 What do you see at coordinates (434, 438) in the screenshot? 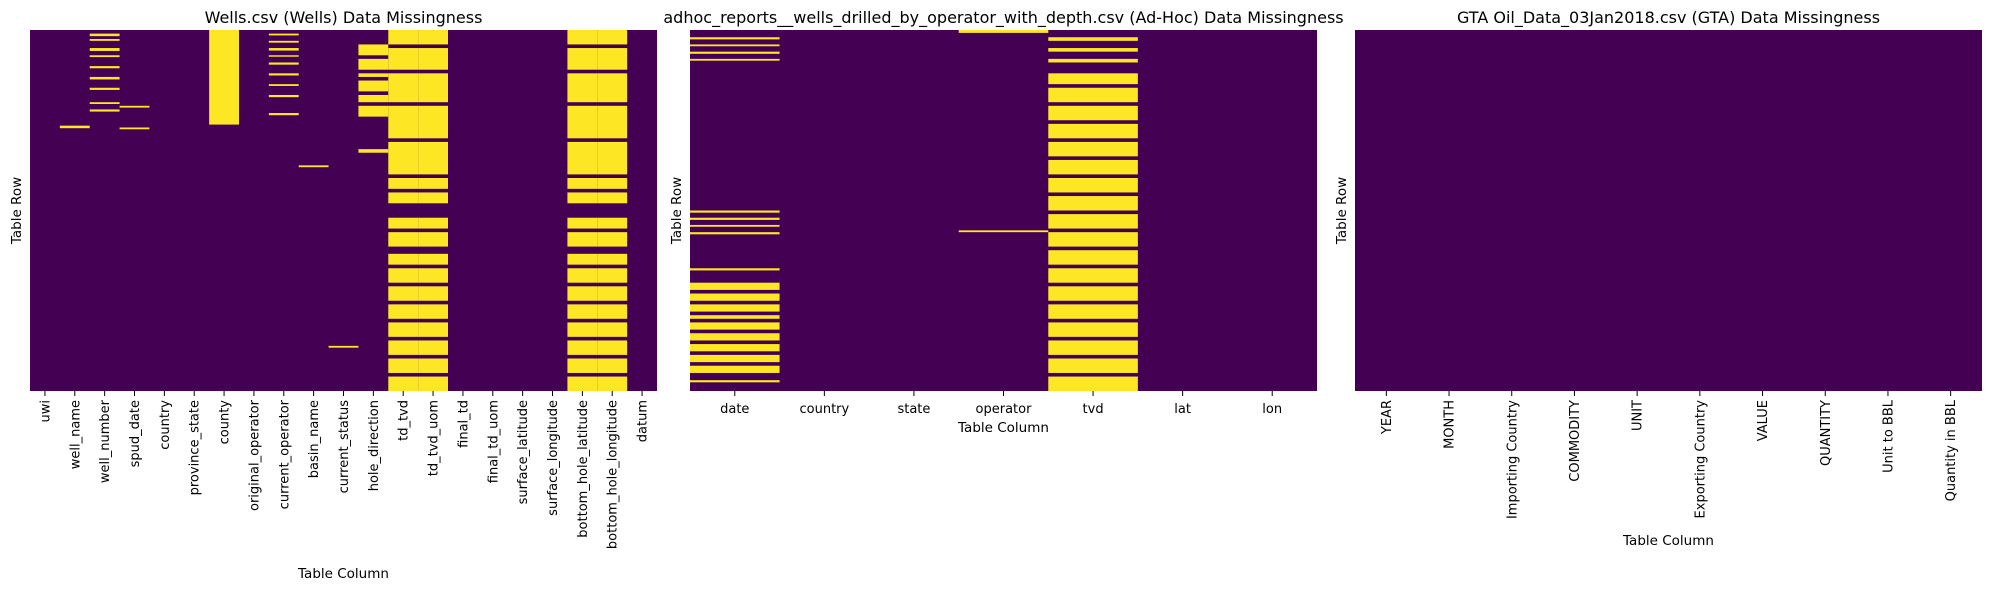
I see `wells-tick-label: td_tvd_uom` at bounding box center [434, 438].